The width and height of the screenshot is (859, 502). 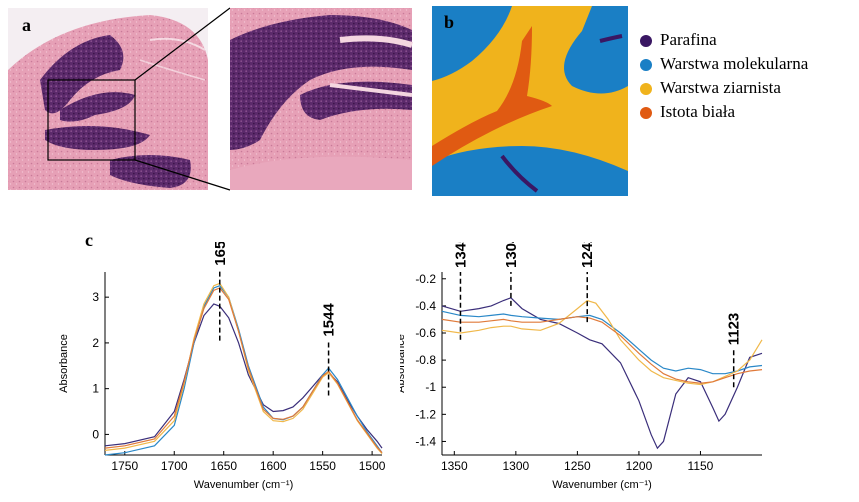 I want to click on panel-label-b: b, so click(x=449, y=22).